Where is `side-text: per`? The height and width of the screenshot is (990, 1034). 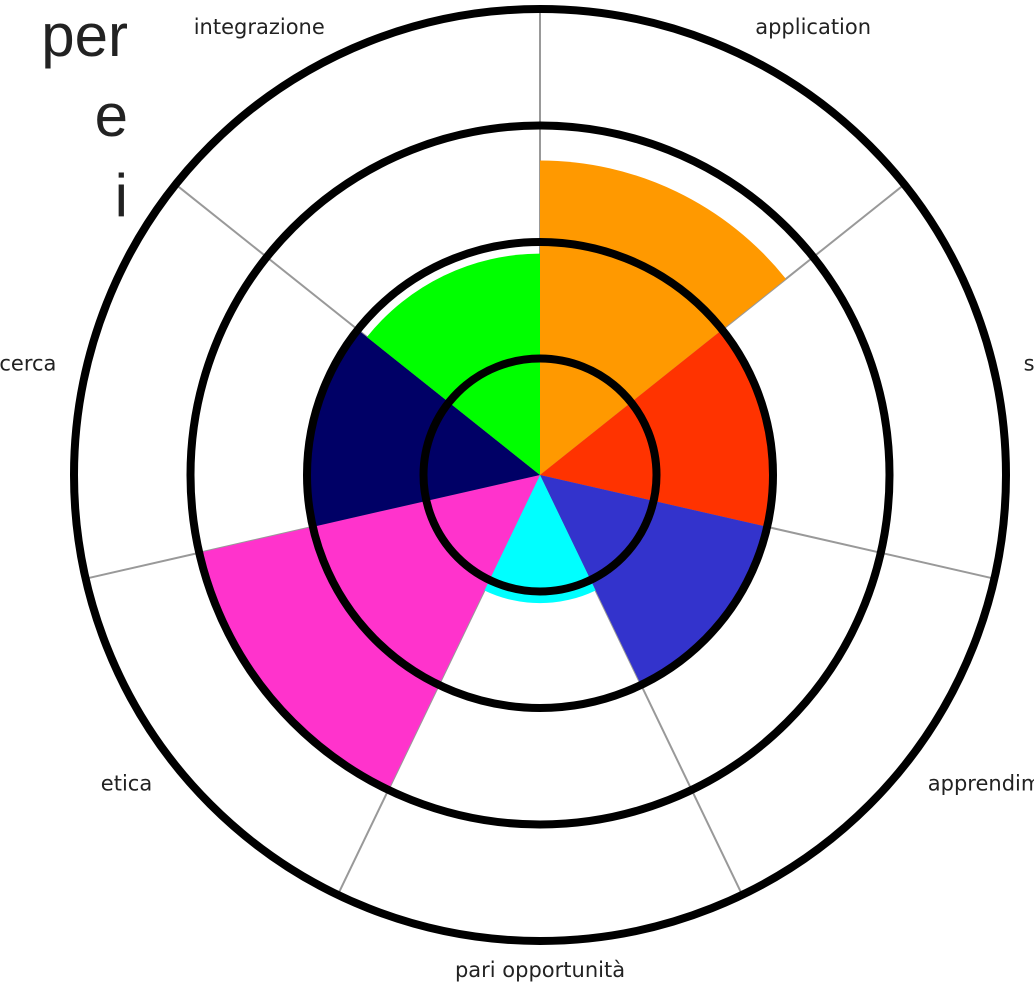
side-text: per is located at coordinates (84, 35).